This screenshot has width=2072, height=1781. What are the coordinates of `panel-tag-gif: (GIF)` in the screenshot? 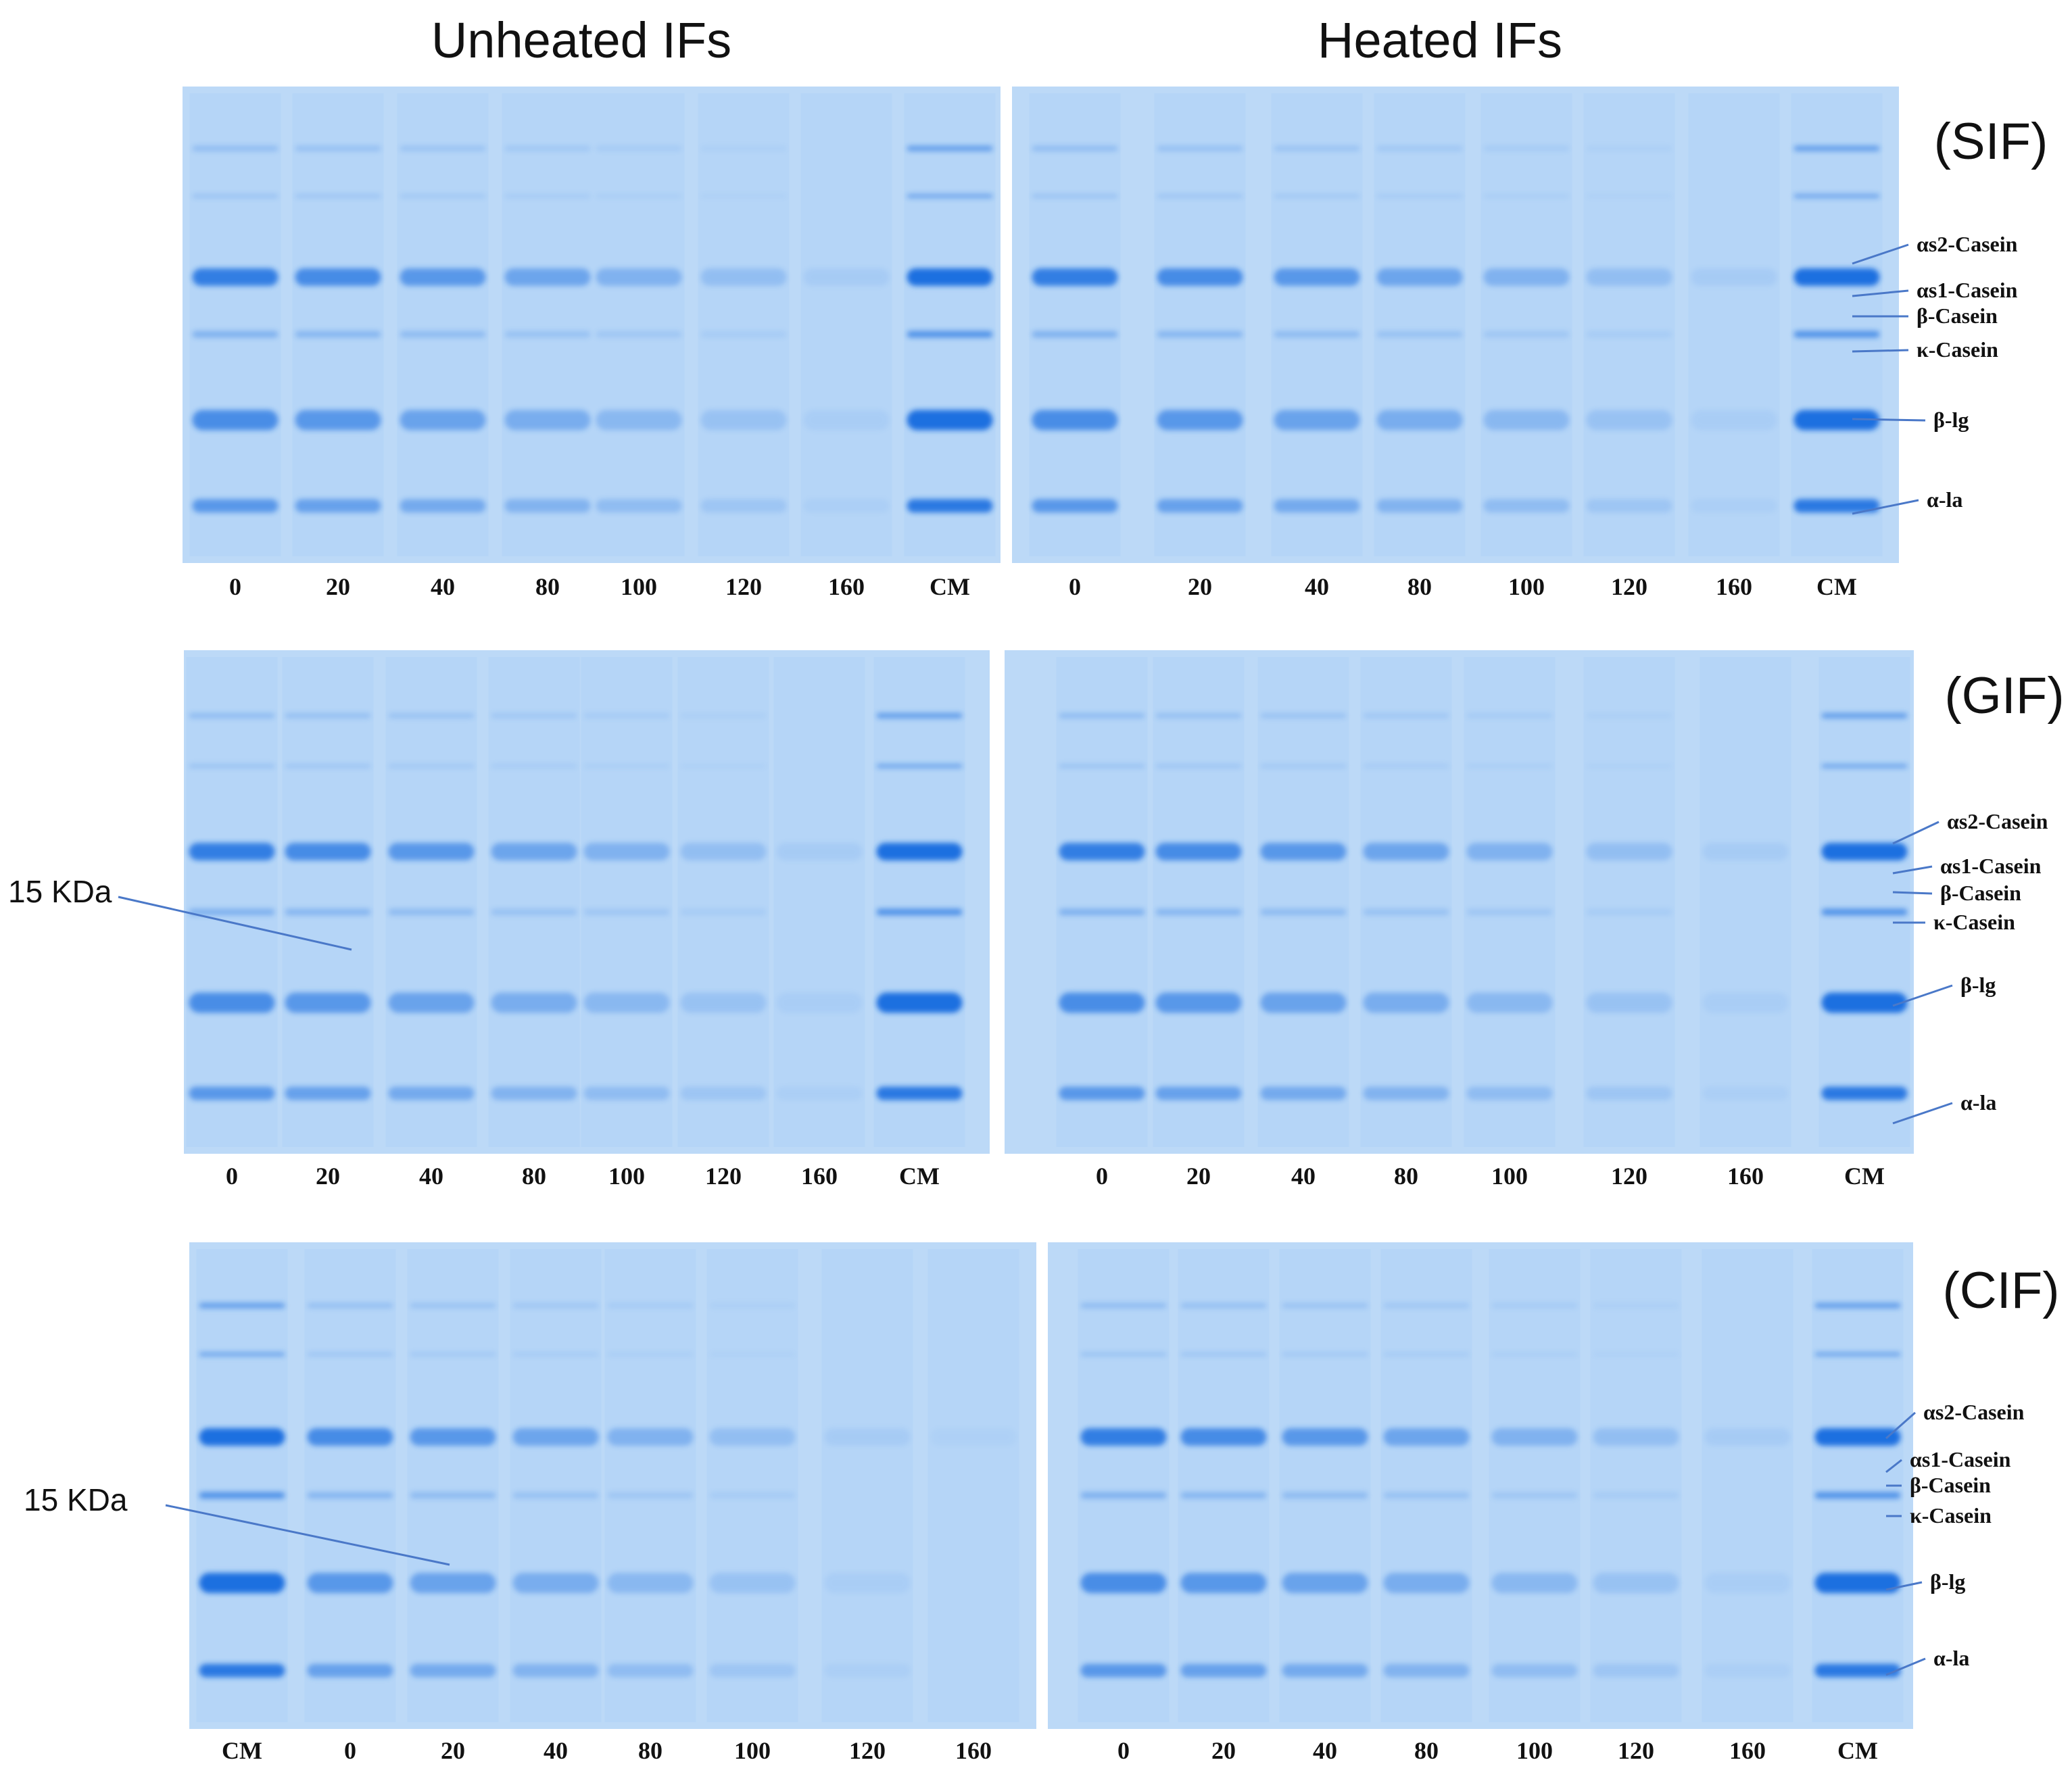 It's located at (2004, 696).